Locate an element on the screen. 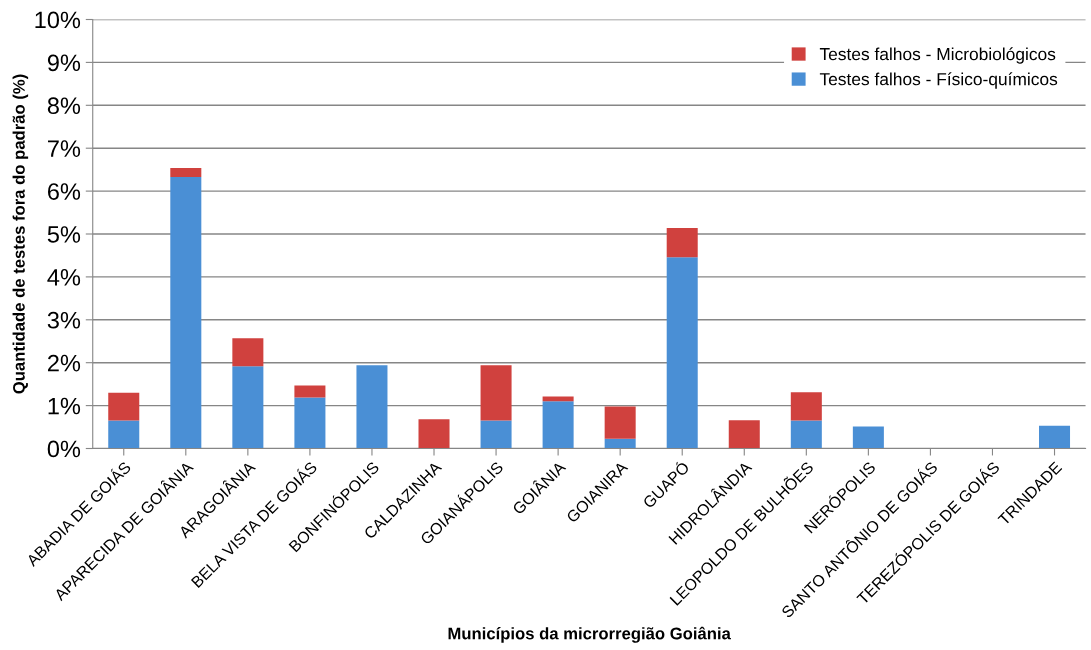 This screenshot has height=650, width=1091. y-tick-label: 10% is located at coordinates (58, 20).